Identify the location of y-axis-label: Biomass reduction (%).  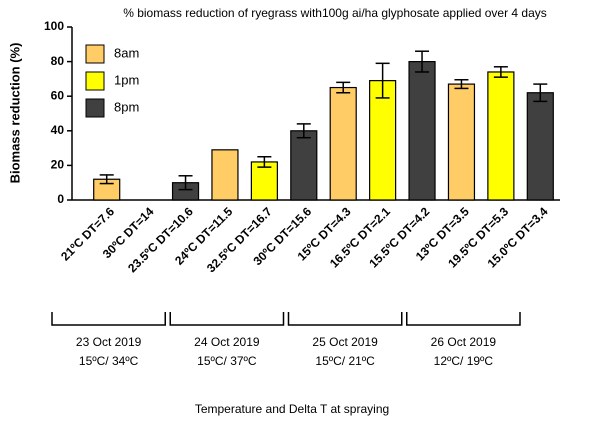
(14, 113).